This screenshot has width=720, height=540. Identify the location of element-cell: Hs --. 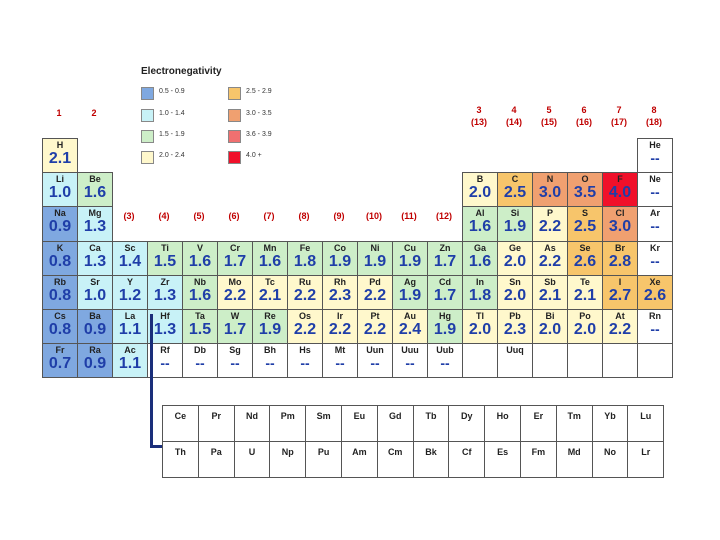
(305, 361).